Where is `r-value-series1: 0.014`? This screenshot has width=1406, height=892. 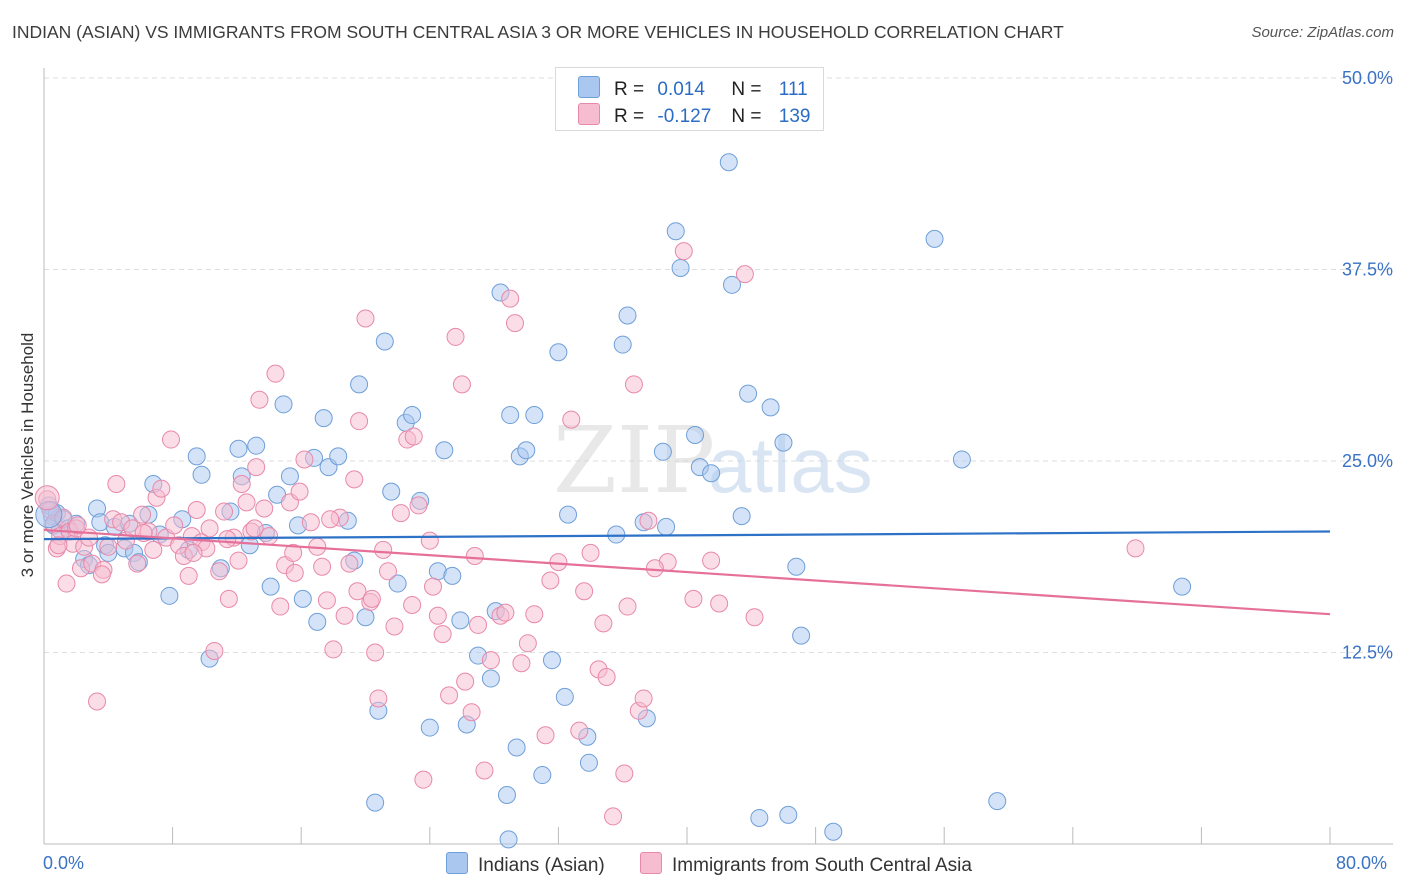 r-value-series1: 0.014 is located at coordinates (681, 89).